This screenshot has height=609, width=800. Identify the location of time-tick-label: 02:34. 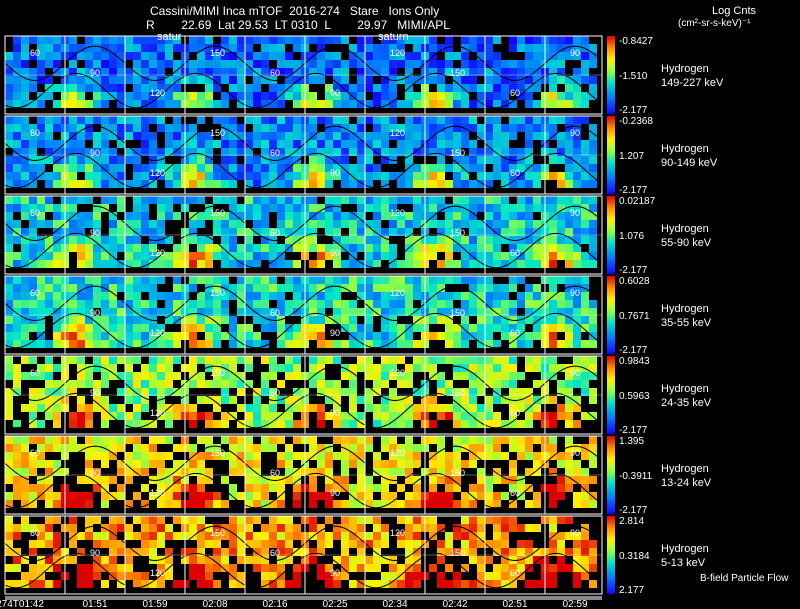
(394, 604).